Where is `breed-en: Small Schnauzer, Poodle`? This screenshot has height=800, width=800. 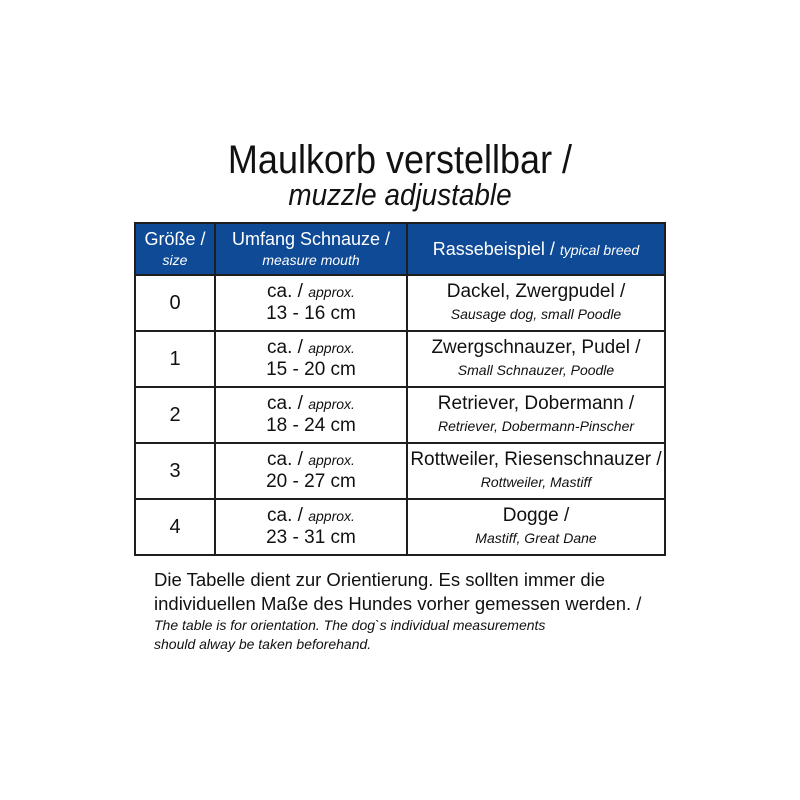
breed-en: Small Schnauzer, Poodle is located at coordinates (536, 370).